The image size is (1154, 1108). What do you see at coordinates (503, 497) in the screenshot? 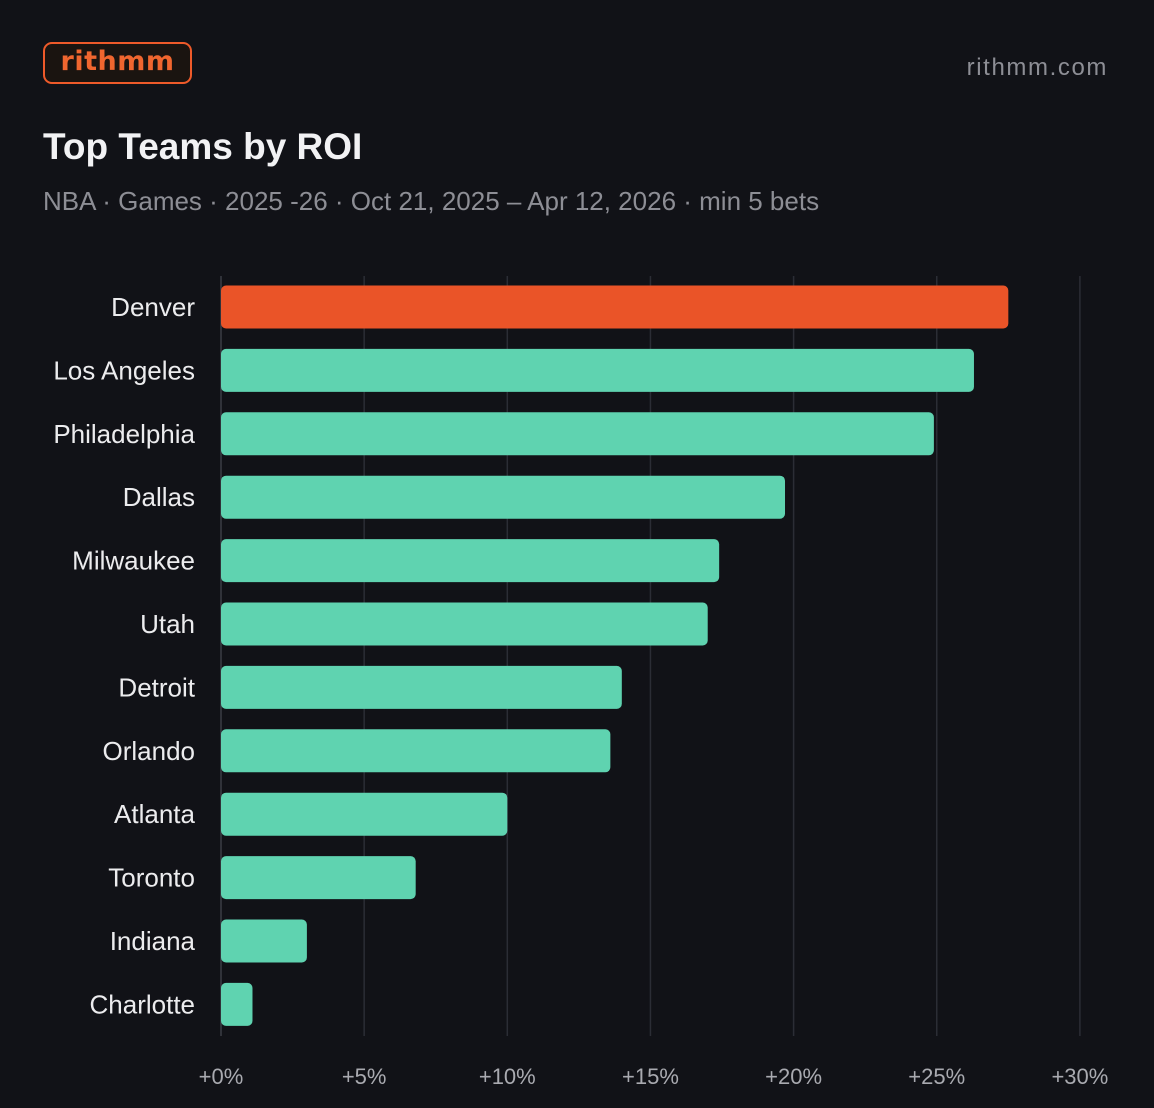
I see `bar-dallas` at bounding box center [503, 497].